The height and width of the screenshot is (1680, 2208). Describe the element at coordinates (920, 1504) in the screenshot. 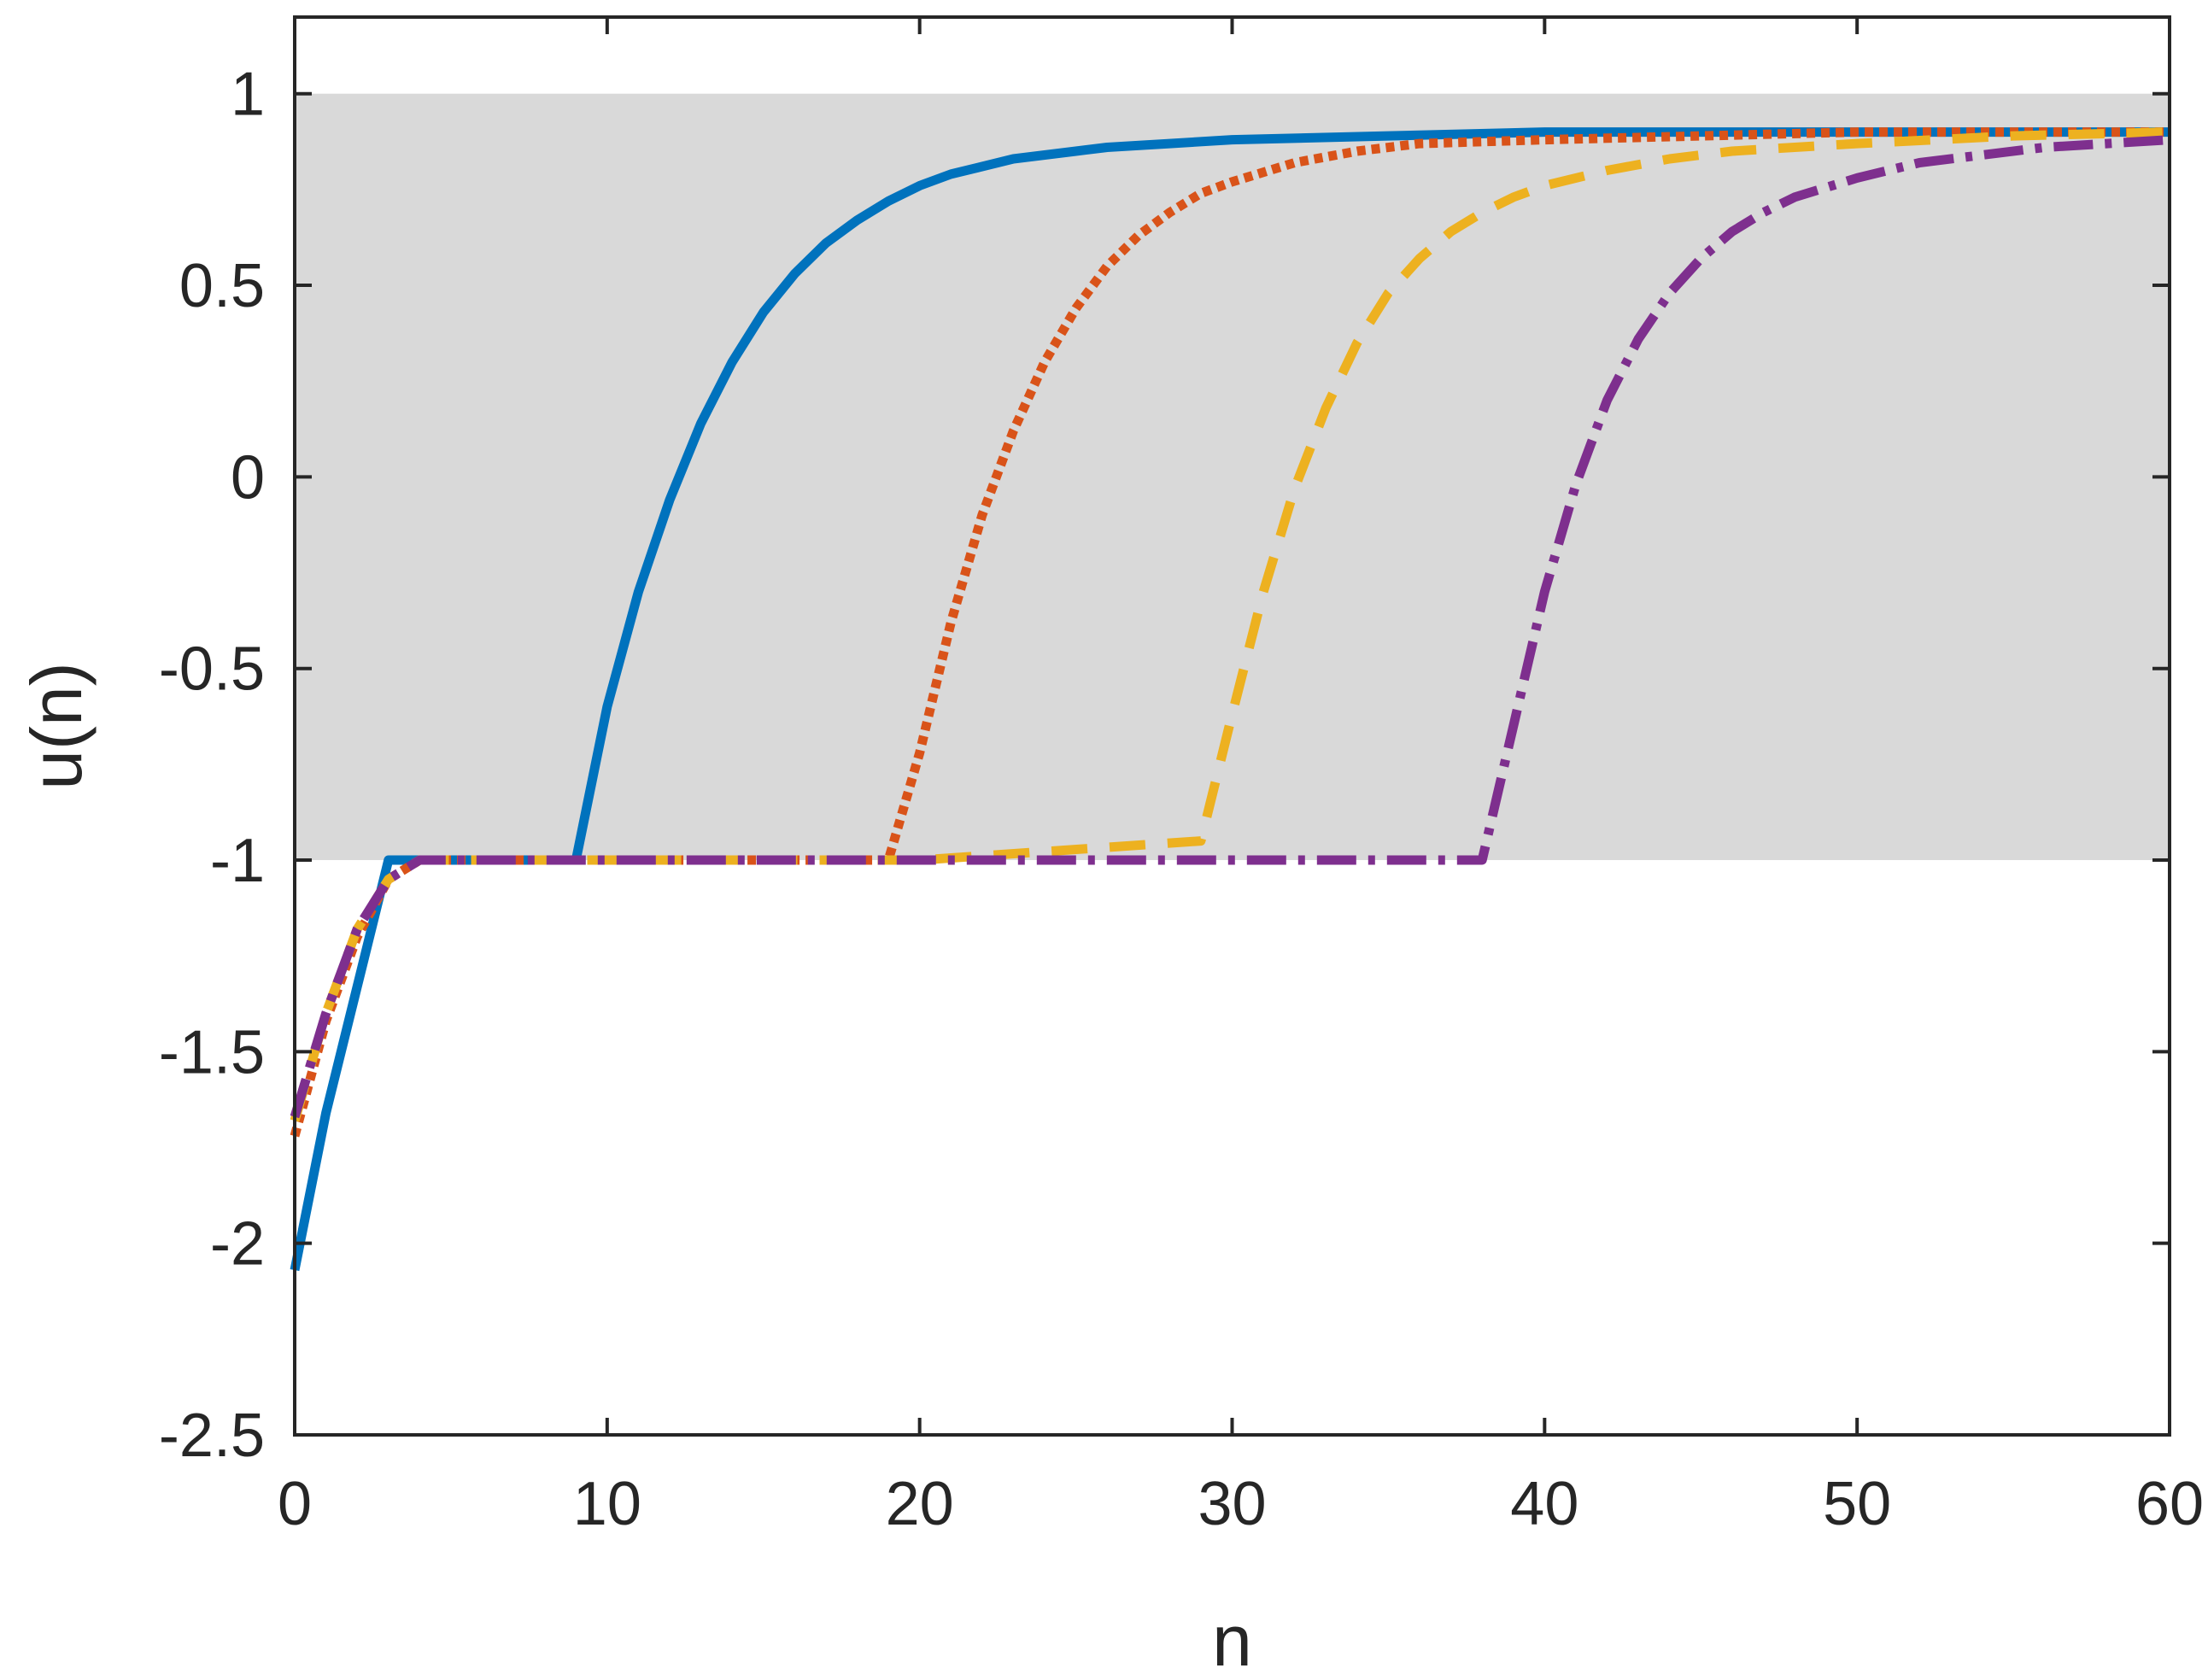

I see `x-tick-label: 20` at that location.